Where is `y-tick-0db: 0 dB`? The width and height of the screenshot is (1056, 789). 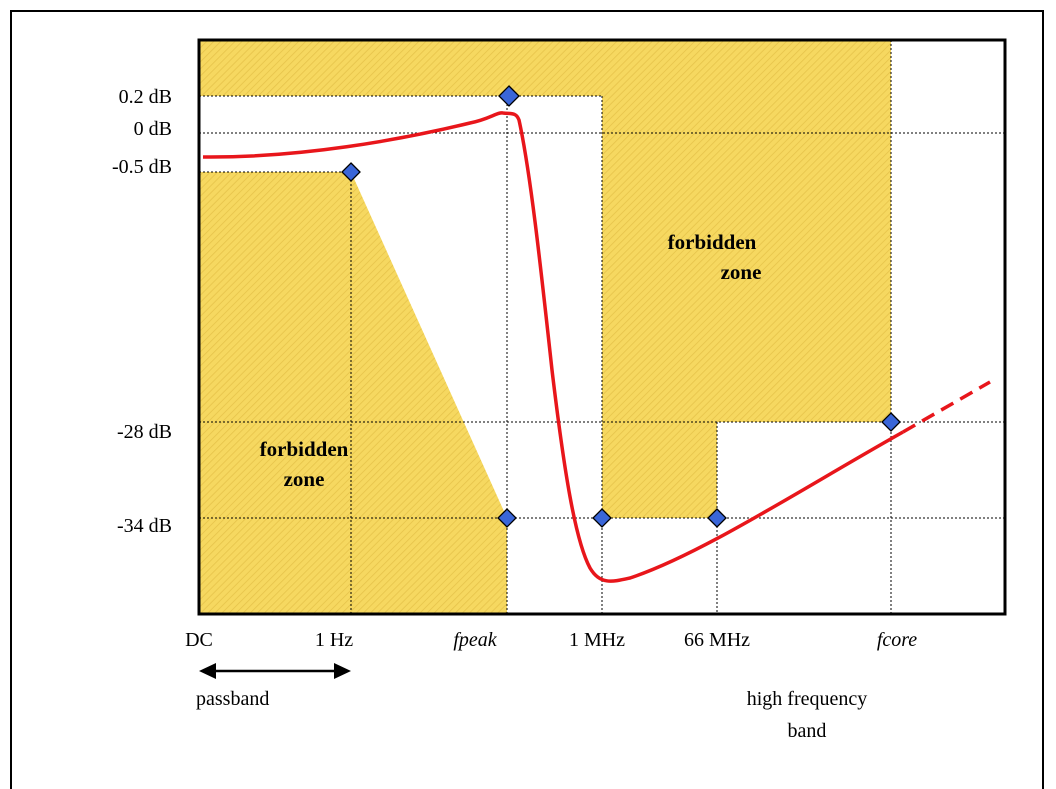 y-tick-0db: 0 dB is located at coordinates (153, 129).